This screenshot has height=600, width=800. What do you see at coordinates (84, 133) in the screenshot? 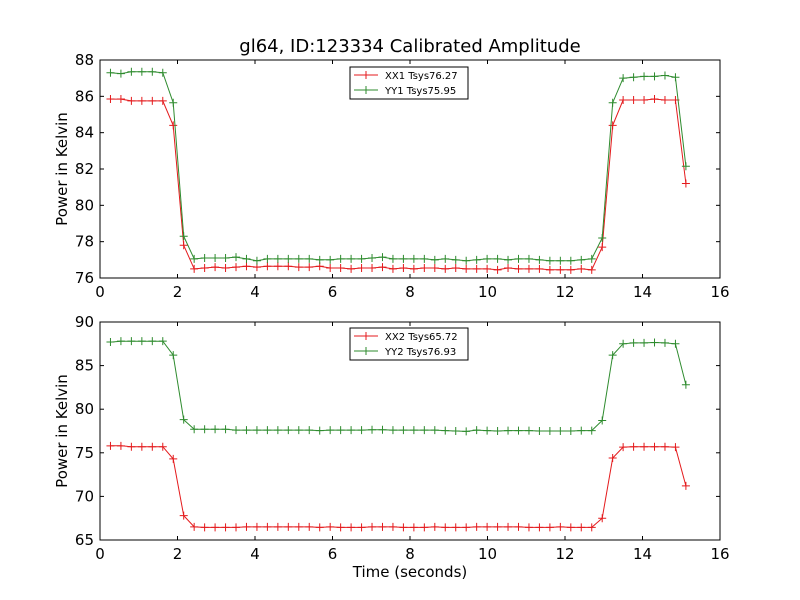
I see `y-tick-label: 84` at bounding box center [84, 133].